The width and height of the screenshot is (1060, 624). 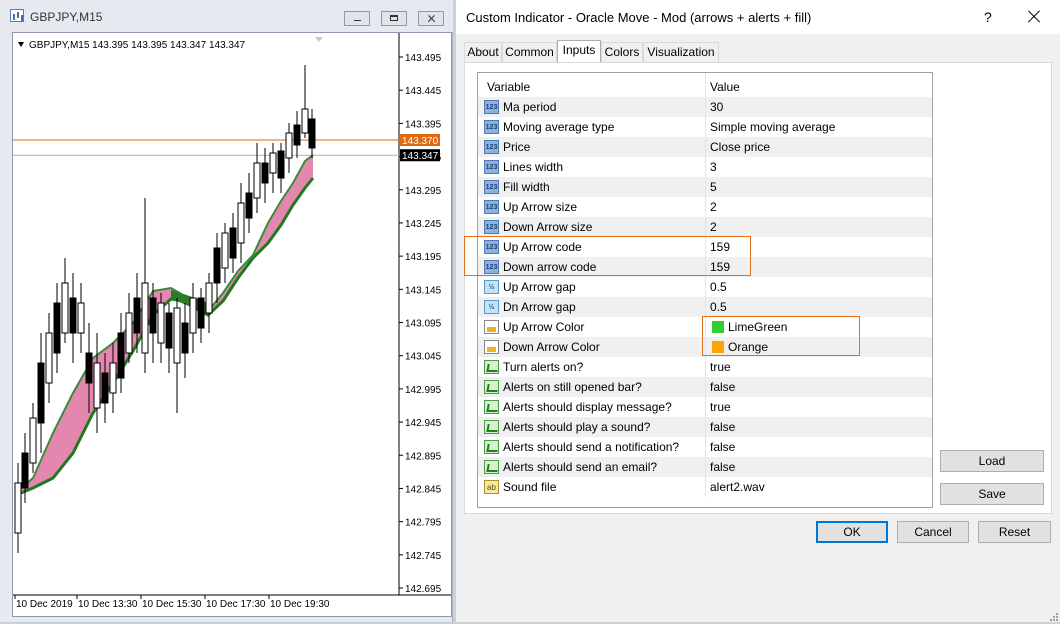 What do you see at coordinates (773, 127) in the screenshot?
I see `param-value: Simple moving average` at bounding box center [773, 127].